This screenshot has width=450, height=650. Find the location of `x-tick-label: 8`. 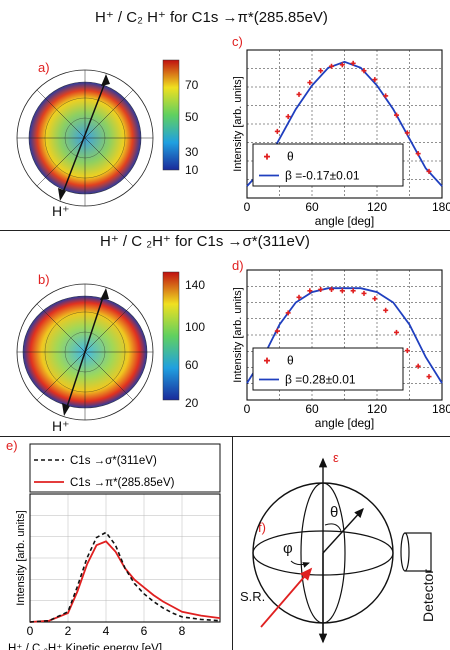

x-tick-label: 8 is located at coordinates (182, 631).